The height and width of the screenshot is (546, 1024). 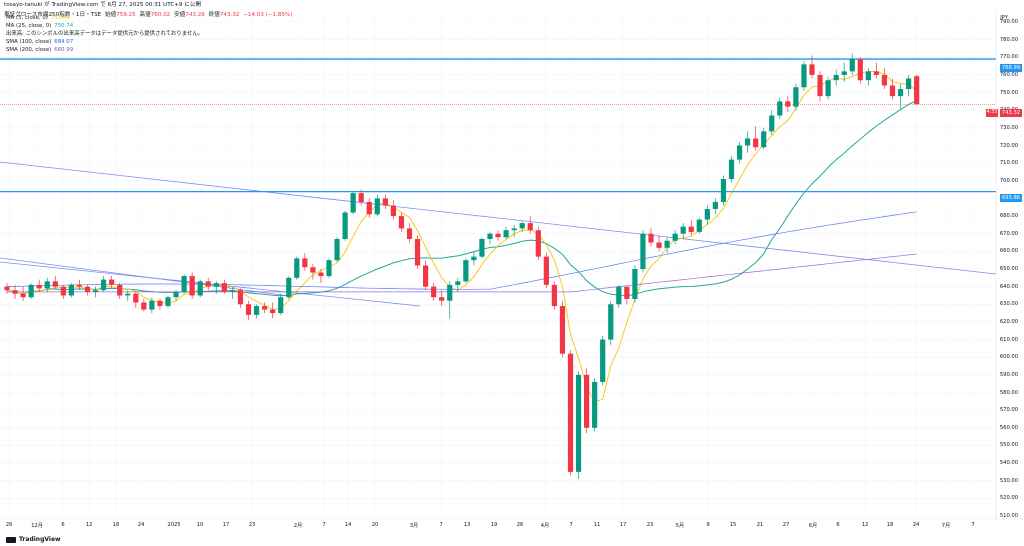 What do you see at coordinates (414, 526) in the screenshot?
I see `time-tick: 3月` at bounding box center [414, 526].